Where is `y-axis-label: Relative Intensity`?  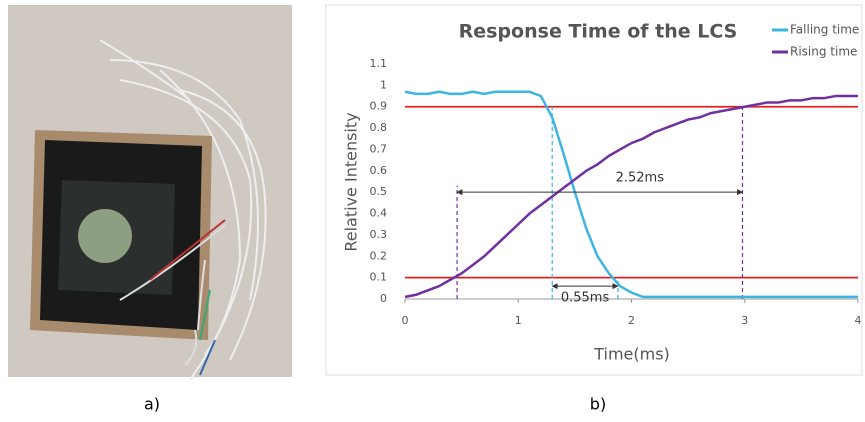
y-axis-label: Relative Intensity is located at coordinates (351, 181).